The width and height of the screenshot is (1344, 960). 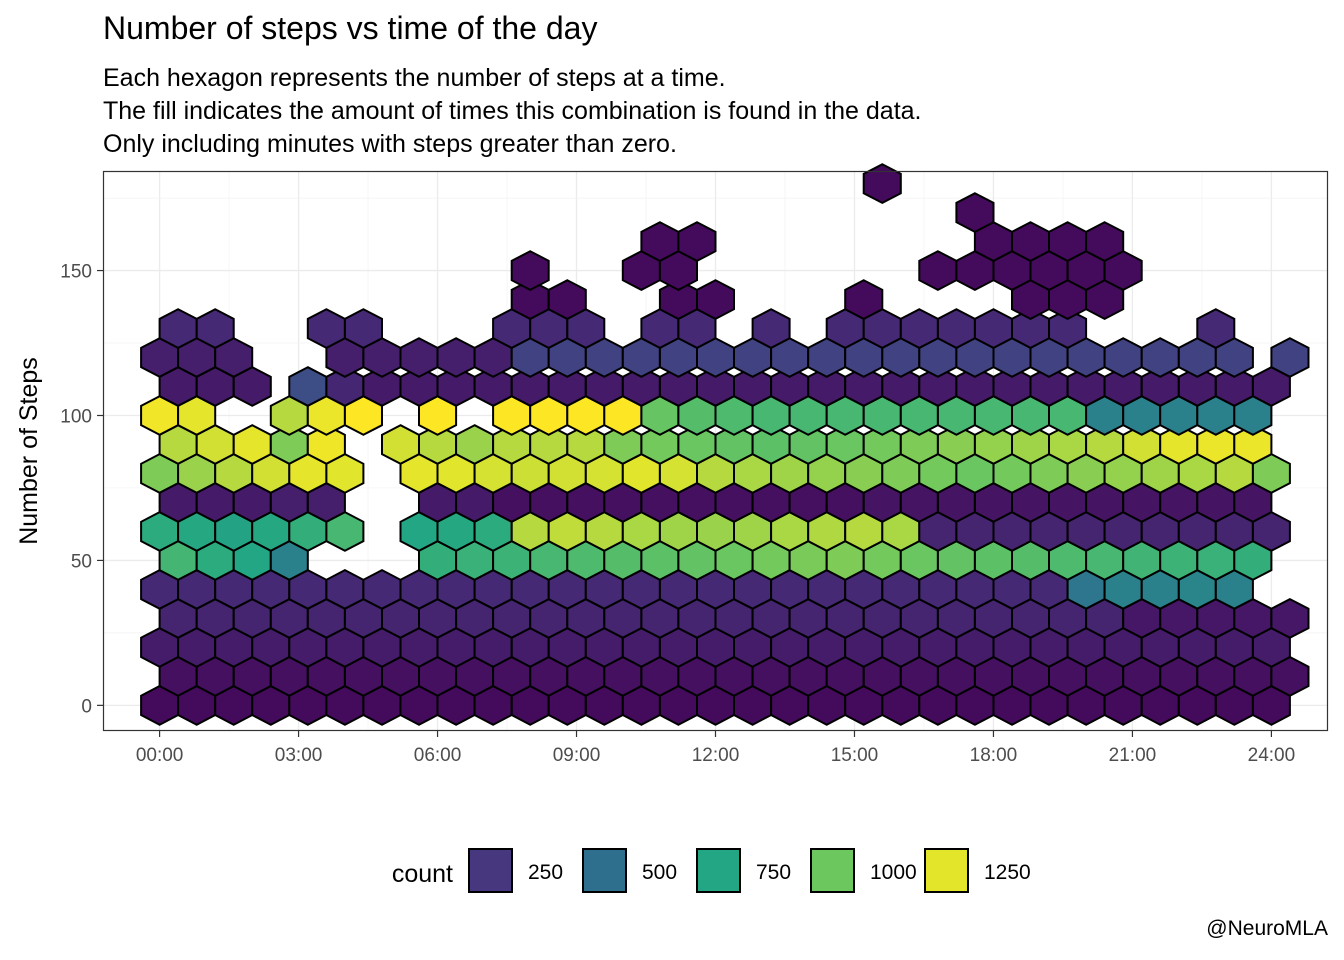 I want to click on legend-label: 750, so click(x=773, y=872).